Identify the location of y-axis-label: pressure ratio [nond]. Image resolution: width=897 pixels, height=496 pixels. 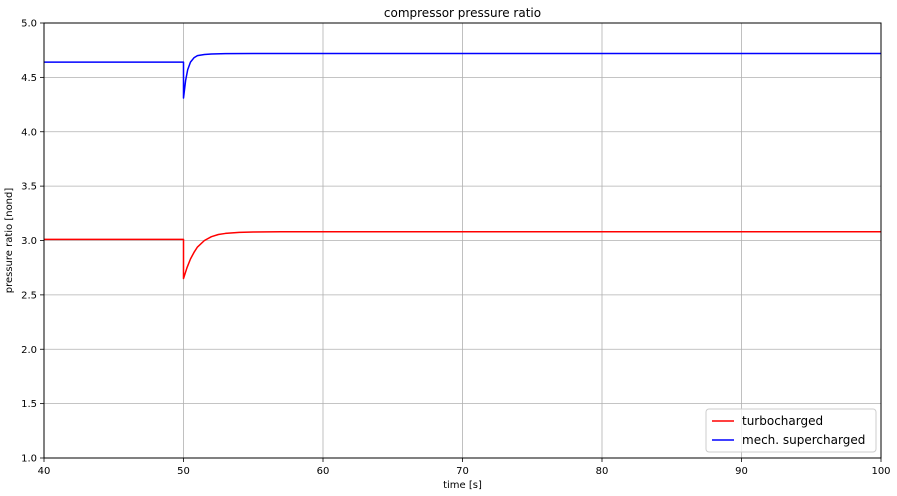
(9, 241).